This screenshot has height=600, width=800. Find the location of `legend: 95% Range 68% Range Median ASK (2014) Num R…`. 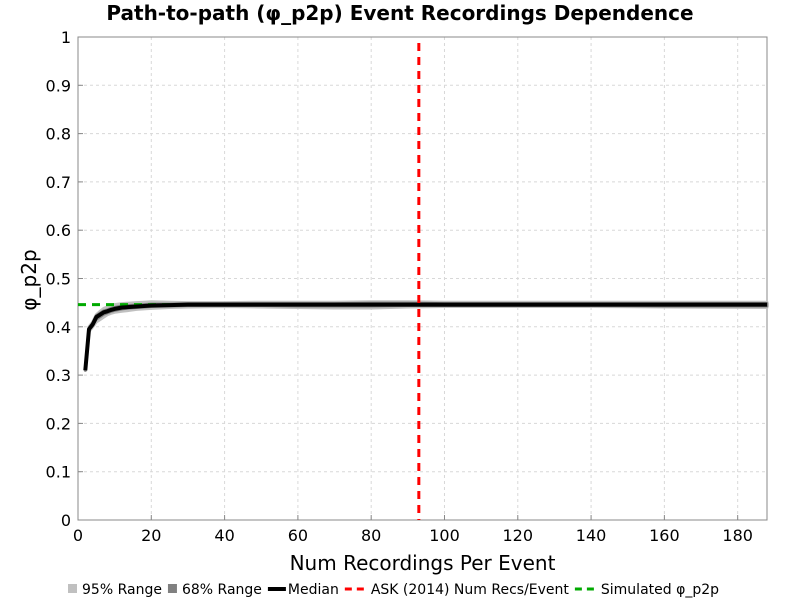

legend: 95% Range 68% Range Median ASK (2014) Num R… is located at coordinates (393, 590).